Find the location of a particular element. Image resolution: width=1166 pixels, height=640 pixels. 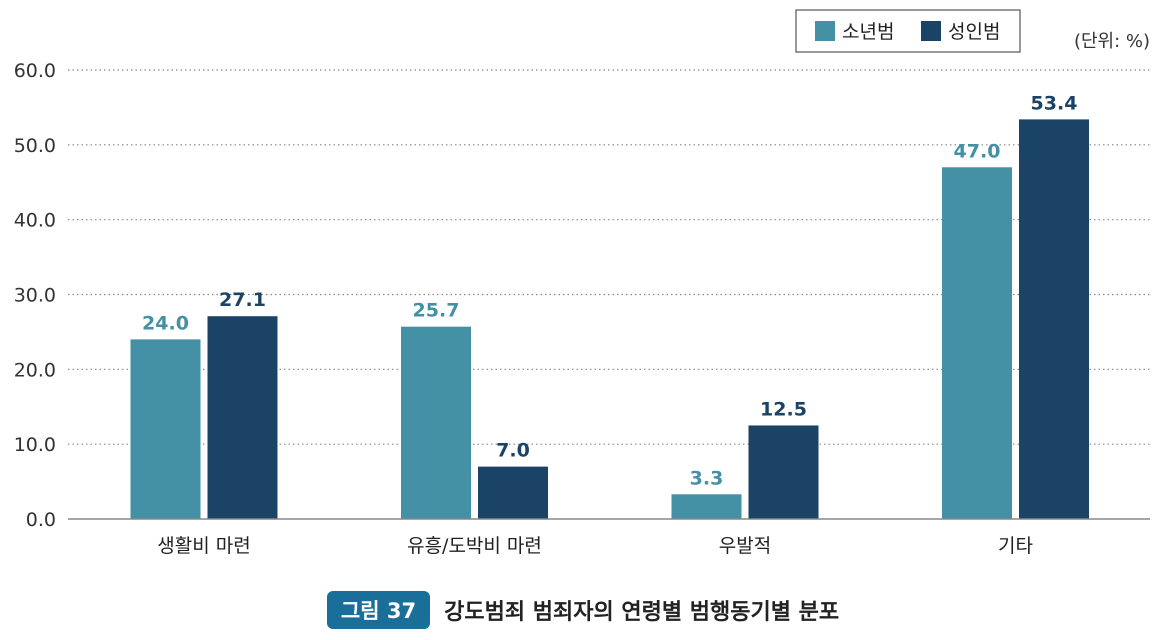

figure-title: 강도범죄 범죄자의 연령별 범행동기별 분포 is located at coordinates (642, 612).